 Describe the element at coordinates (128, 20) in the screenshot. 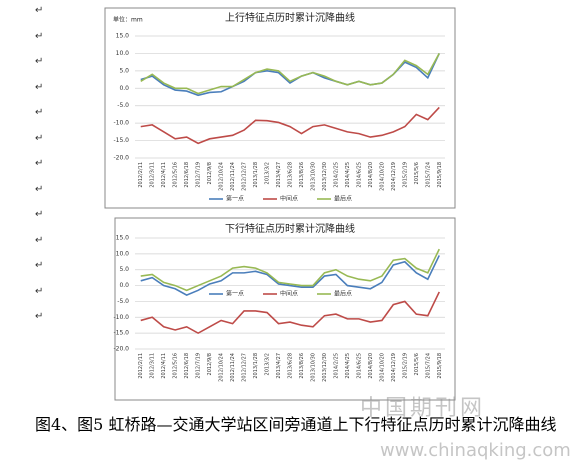

I see `unit-label: 单位：mm` at that location.